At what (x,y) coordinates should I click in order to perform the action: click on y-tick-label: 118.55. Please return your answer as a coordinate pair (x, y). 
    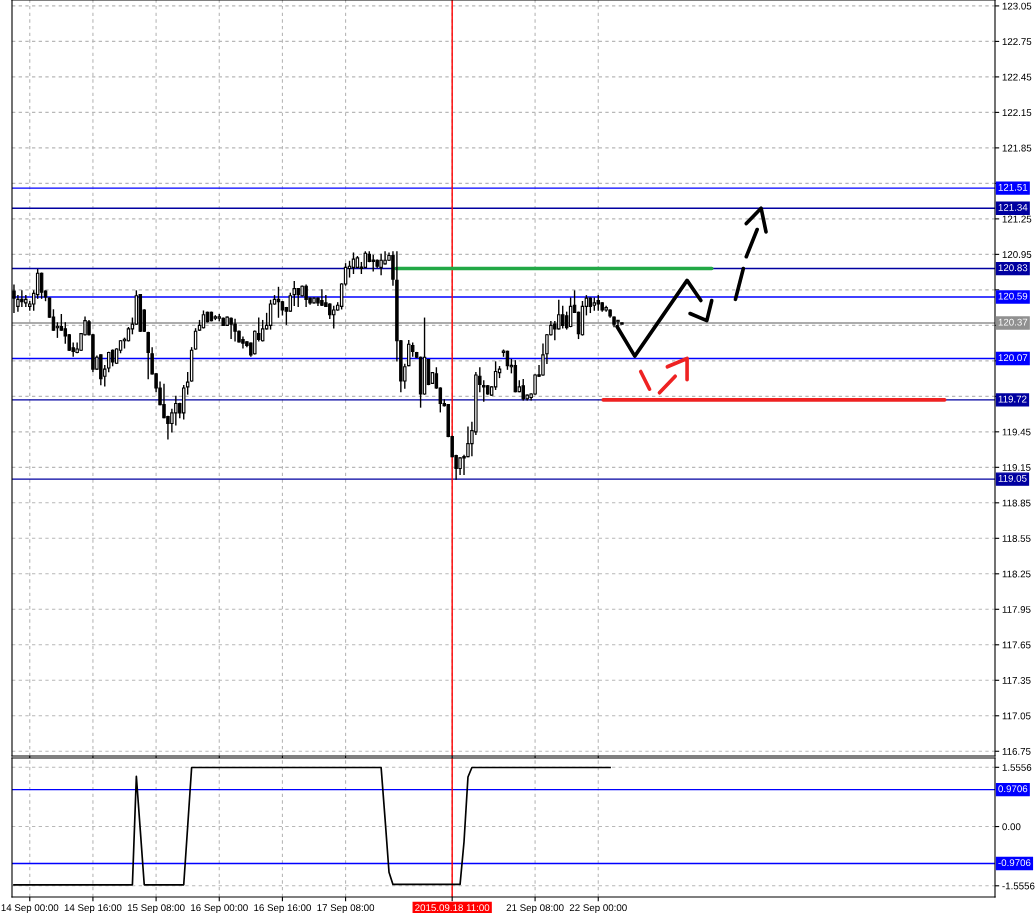
    Looking at the image, I should click on (1016, 538).